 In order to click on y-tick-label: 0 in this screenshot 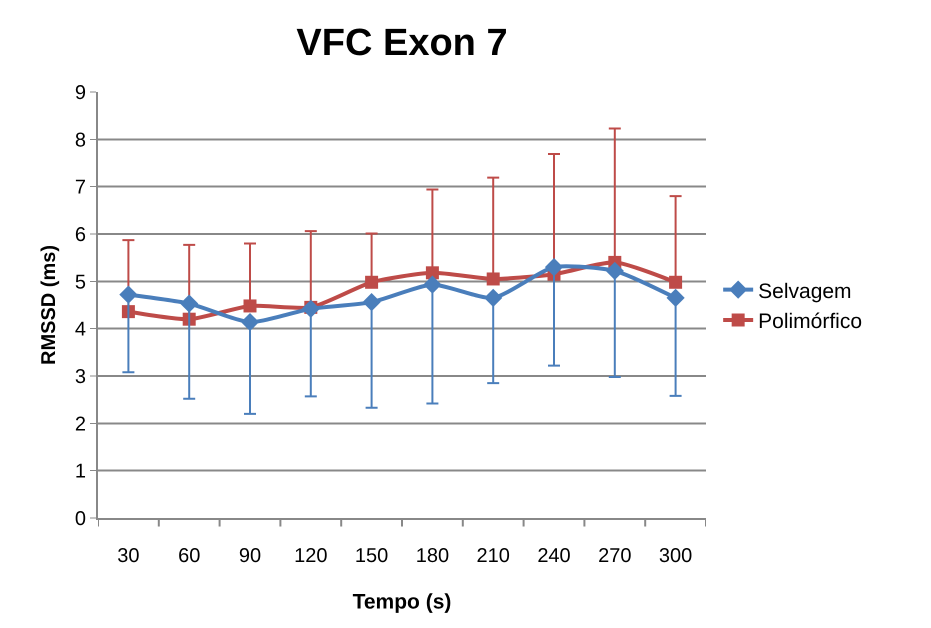, I will do `click(80, 519)`.